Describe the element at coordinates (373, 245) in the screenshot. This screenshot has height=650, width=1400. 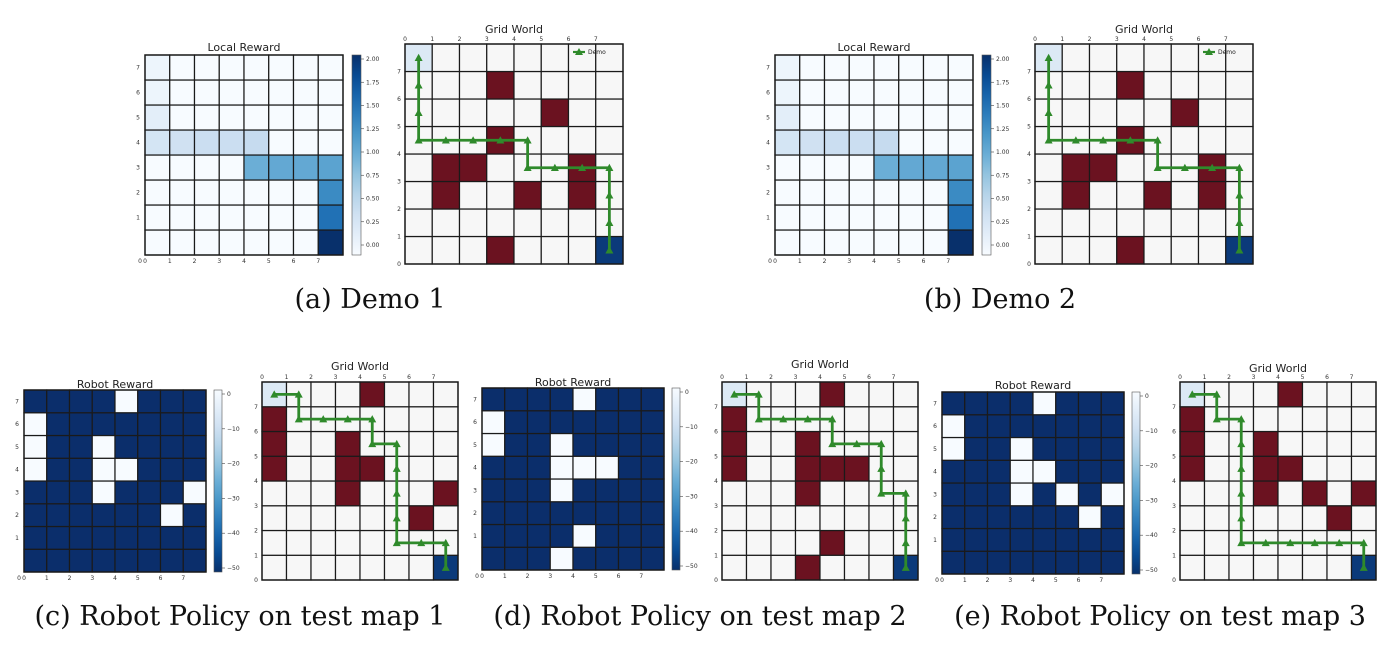
I see `colorbar-tick-label: 0.00` at that location.